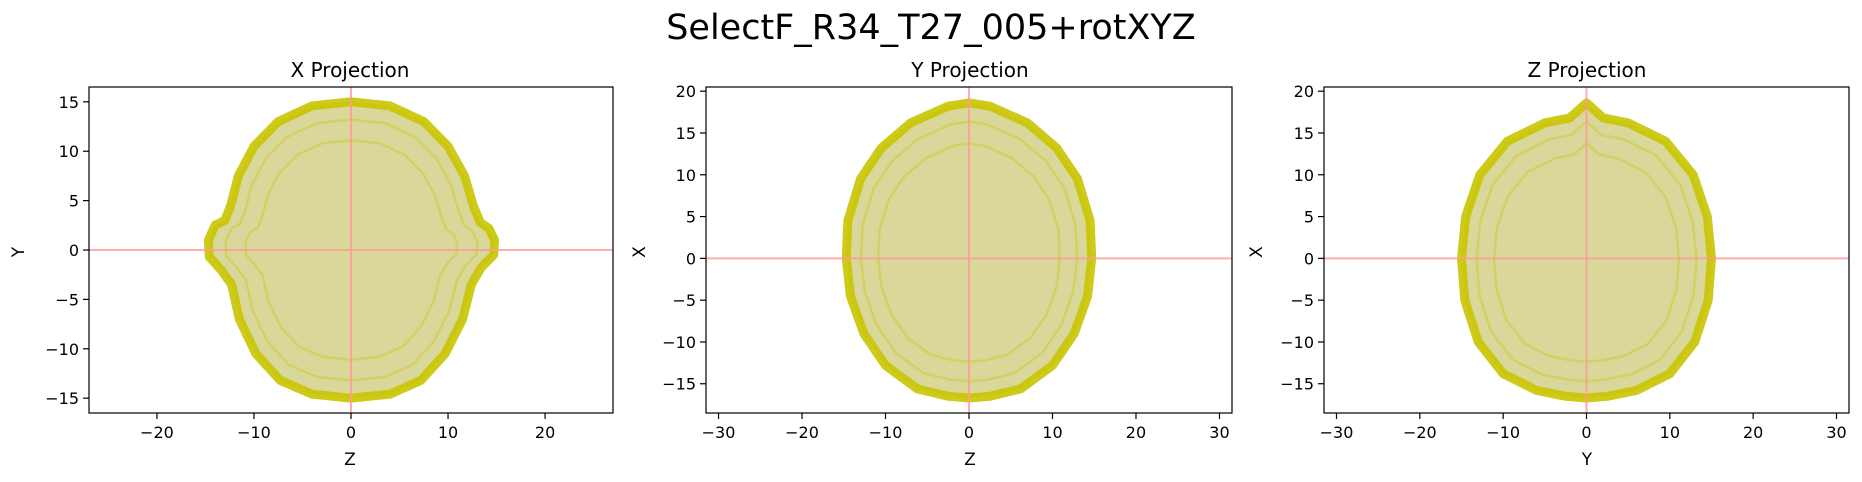 Image resolution: width=1862 pixels, height=482 pixels. I want to click on figure-title: SelectF_R34_T27_005+rotXYZ, so click(931, 28).